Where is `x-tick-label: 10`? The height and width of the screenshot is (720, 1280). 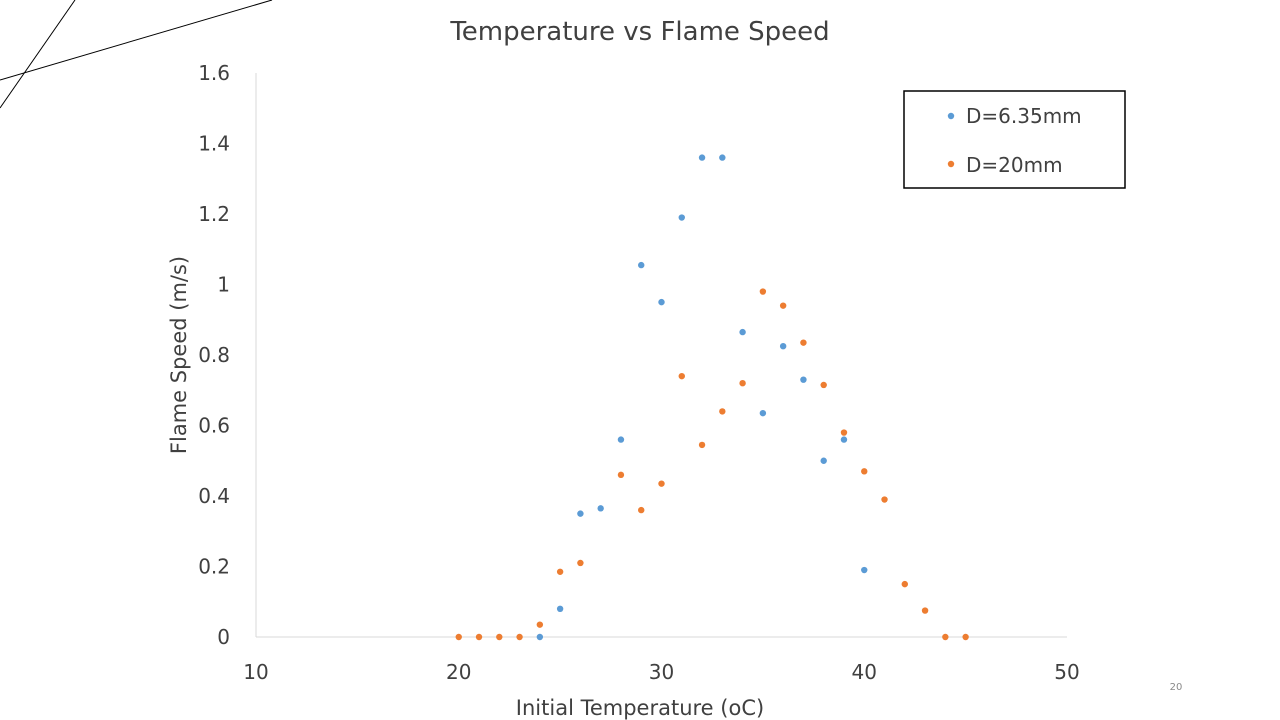
x-tick-label: 10 is located at coordinates (255, 672).